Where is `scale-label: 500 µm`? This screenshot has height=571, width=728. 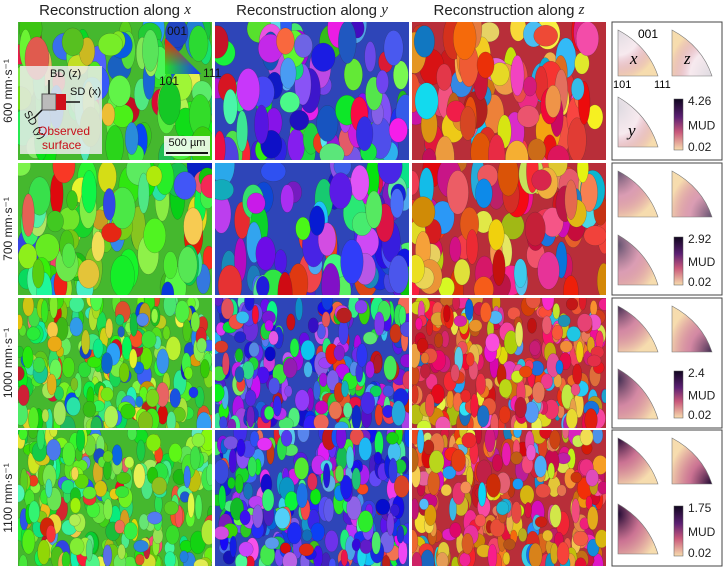
scale-label: 500 µm is located at coordinates (187, 143).